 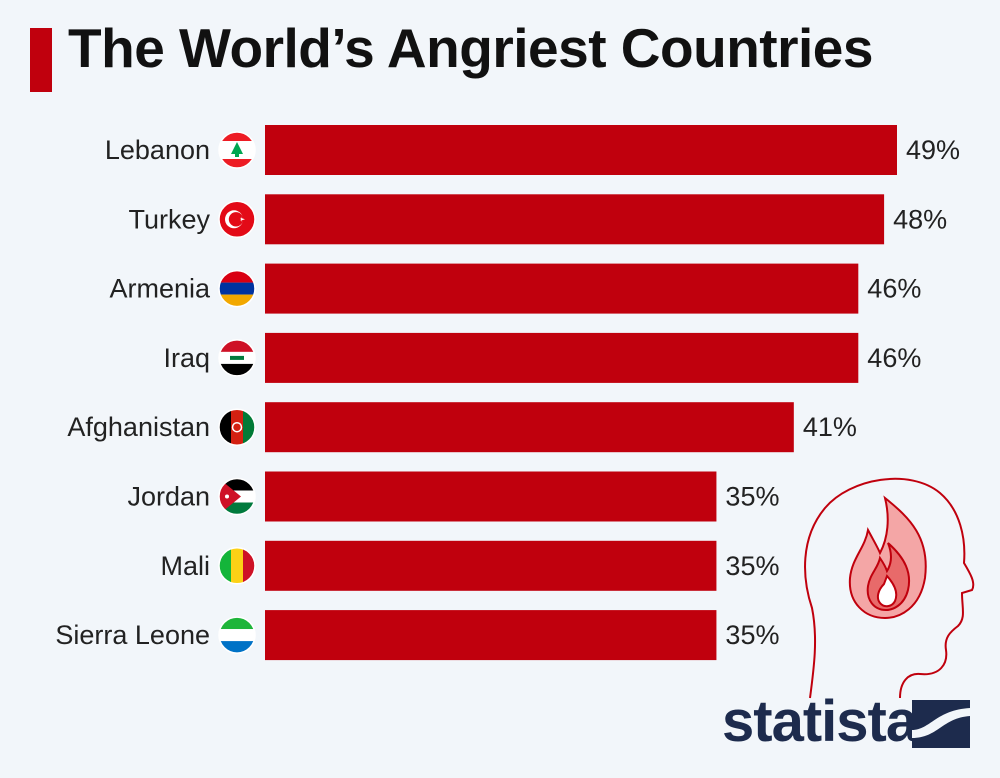 What do you see at coordinates (933, 150) in the screenshot?
I see `value-label-lebanon: 49%` at bounding box center [933, 150].